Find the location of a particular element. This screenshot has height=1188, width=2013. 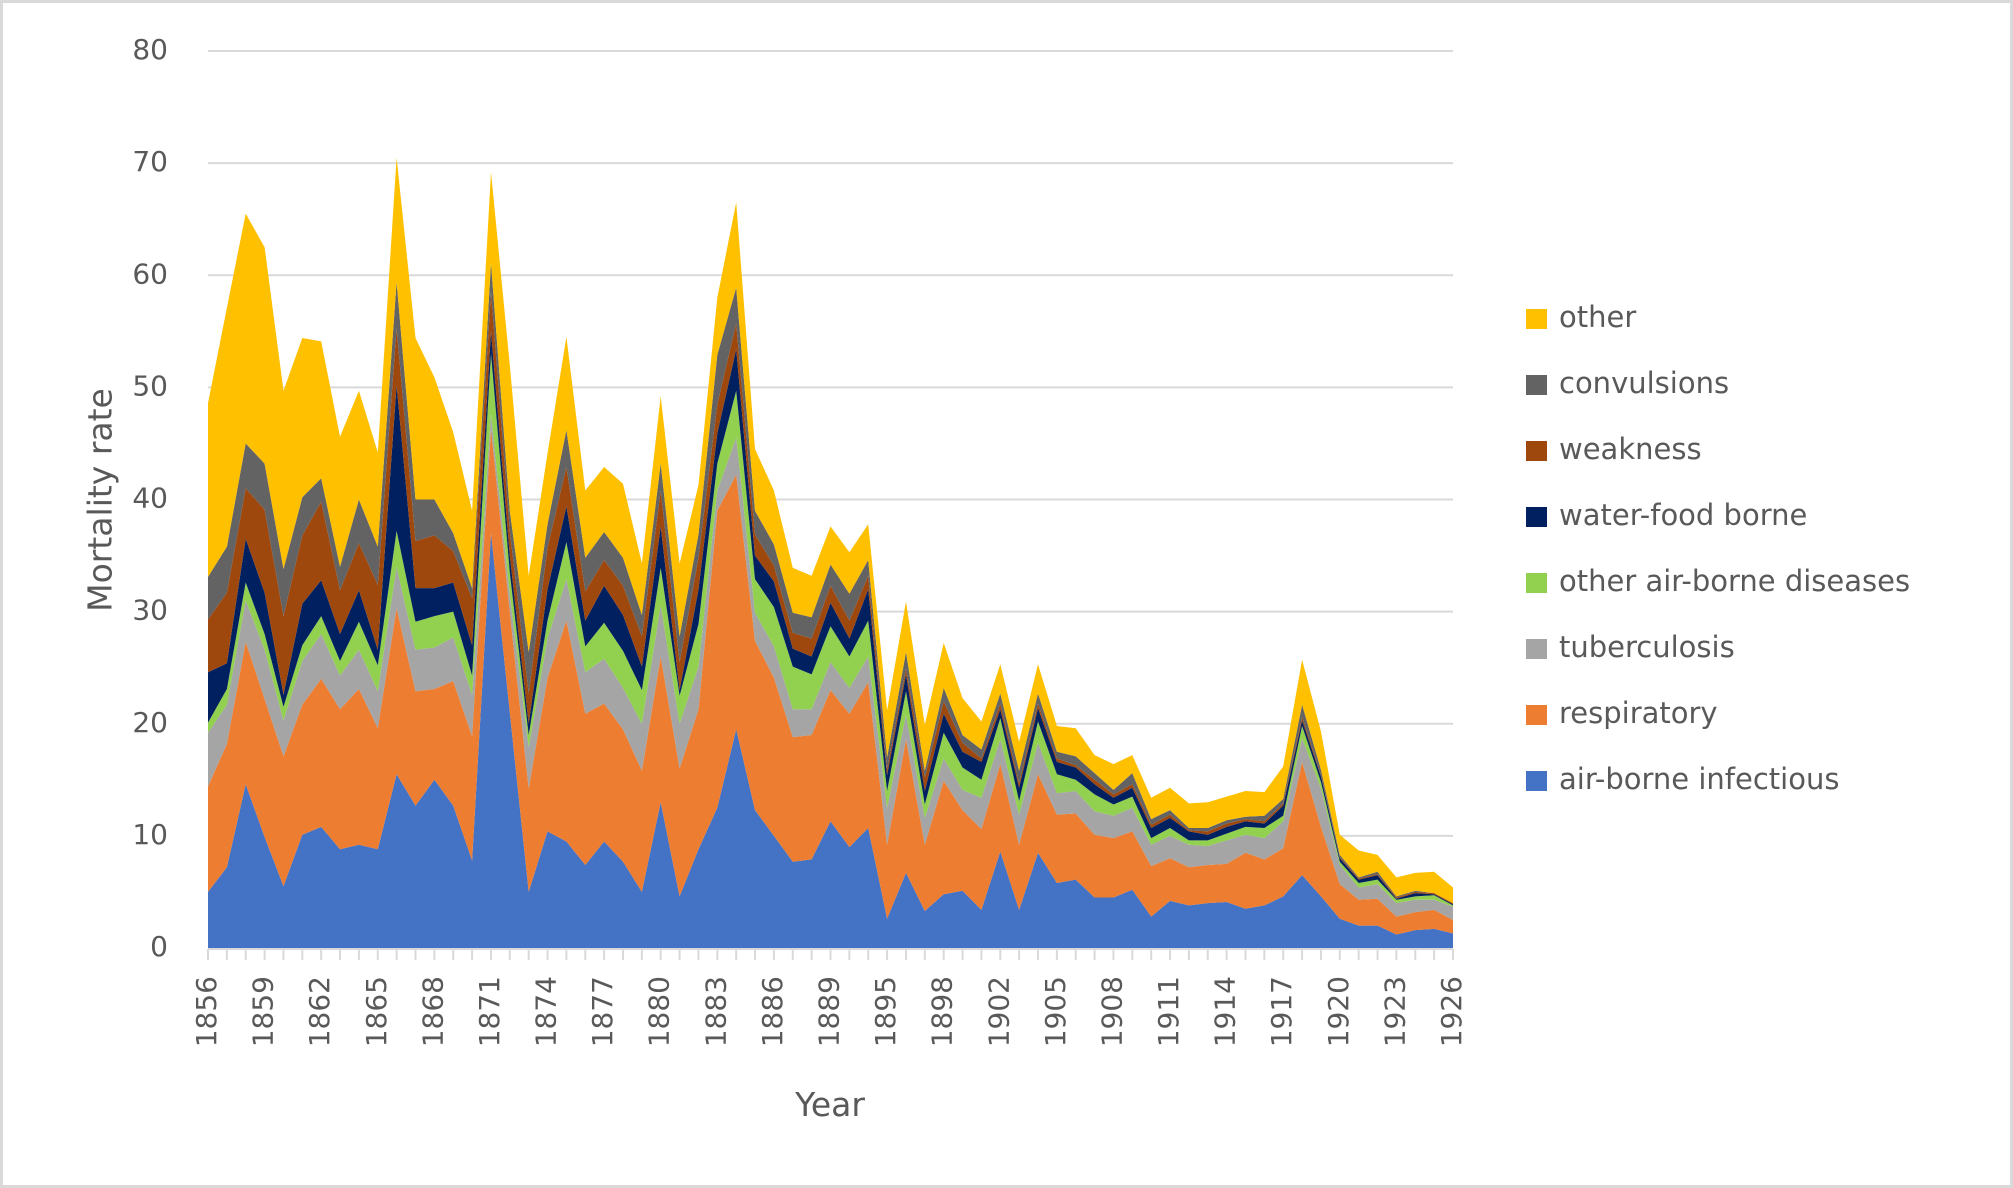

legend-item-water-food-borne: water-food borne is located at coordinates (1666, 515).